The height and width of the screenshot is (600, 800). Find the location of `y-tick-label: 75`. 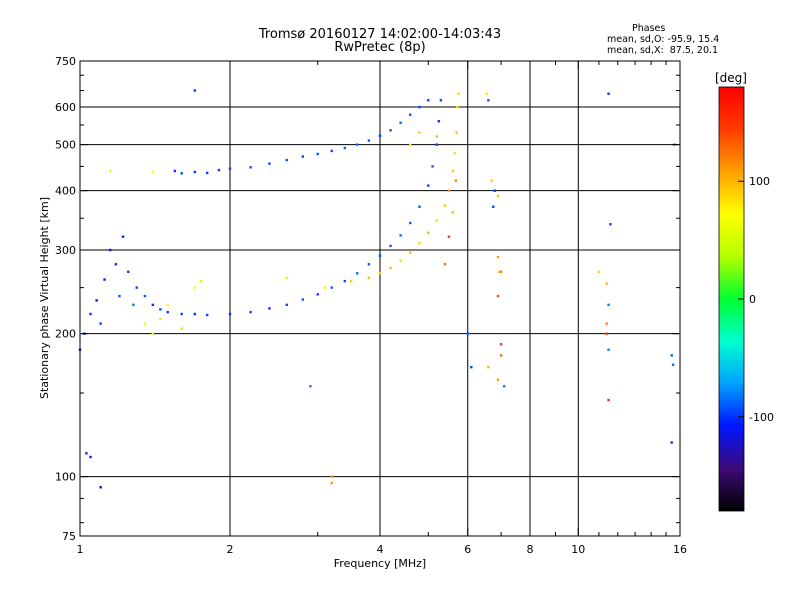

y-tick-label: 75 is located at coordinates (69, 536).